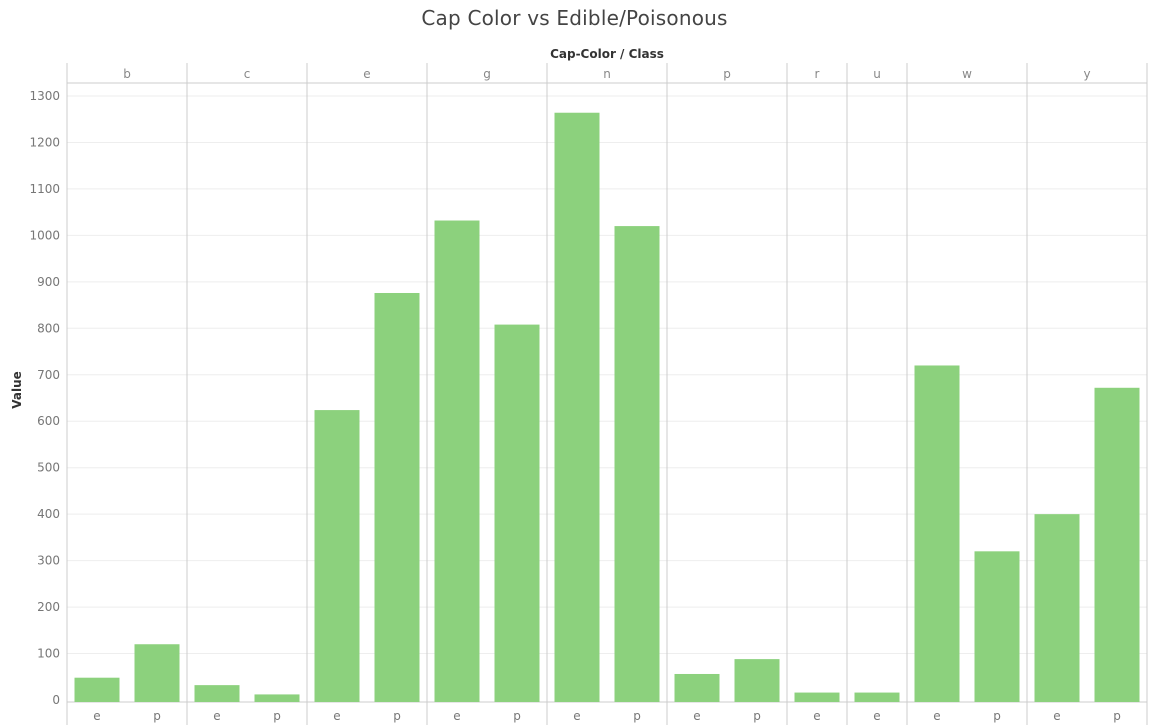 Image resolution: width=1149 pixels, height=725 pixels. I want to click on y-tick-label: 200, so click(48, 607).